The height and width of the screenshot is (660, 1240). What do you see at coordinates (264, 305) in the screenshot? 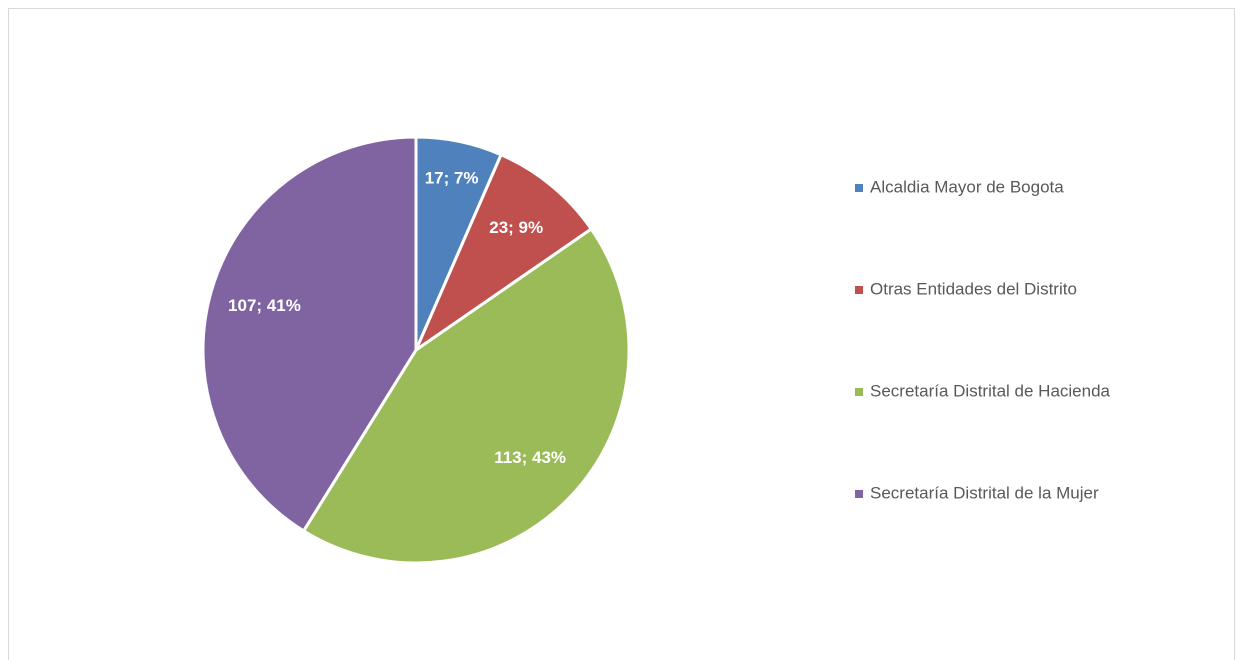
I see `data-label: 107; 41%` at bounding box center [264, 305].